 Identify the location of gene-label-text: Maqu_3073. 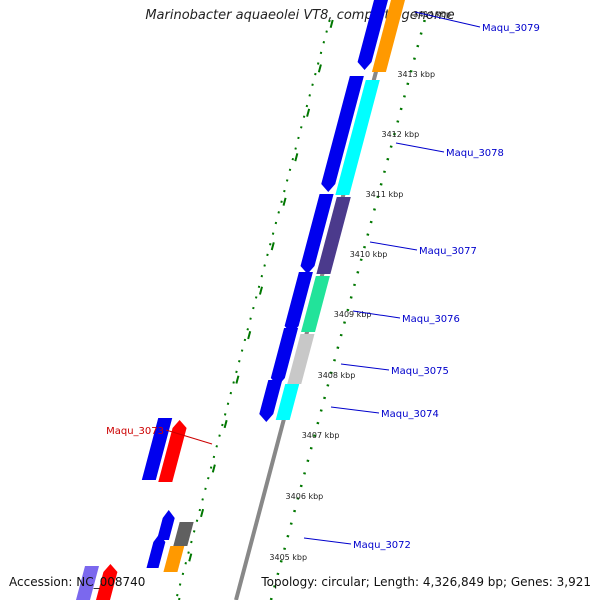
(135, 431).